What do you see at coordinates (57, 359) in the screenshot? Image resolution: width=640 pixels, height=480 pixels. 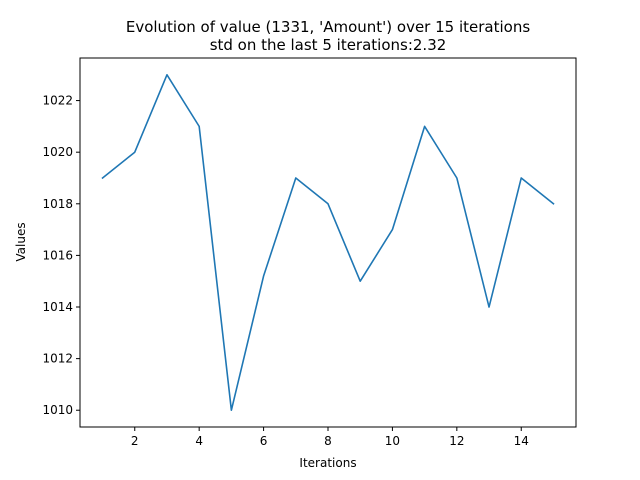 I see `y-tick-label: 1012` at bounding box center [57, 359].